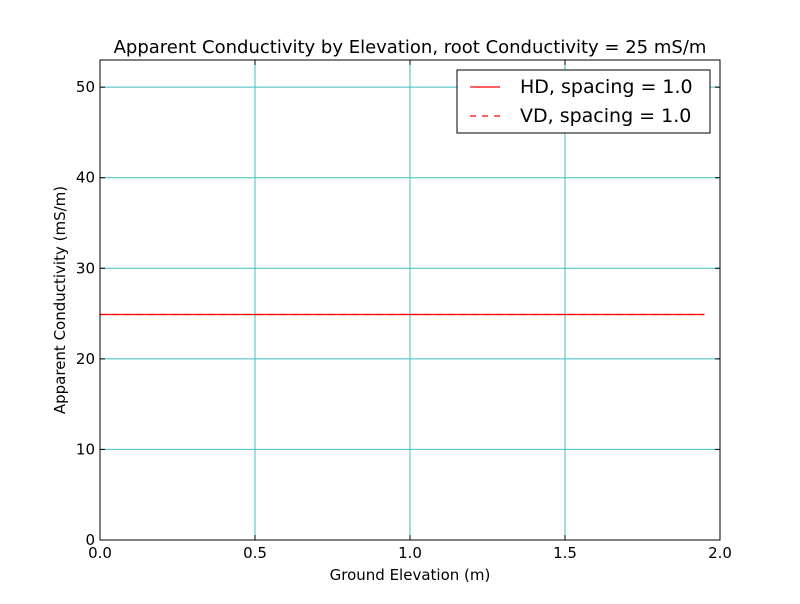  What do you see at coordinates (720, 553) in the screenshot?
I see `x-tick-label-4: 2.0` at bounding box center [720, 553].